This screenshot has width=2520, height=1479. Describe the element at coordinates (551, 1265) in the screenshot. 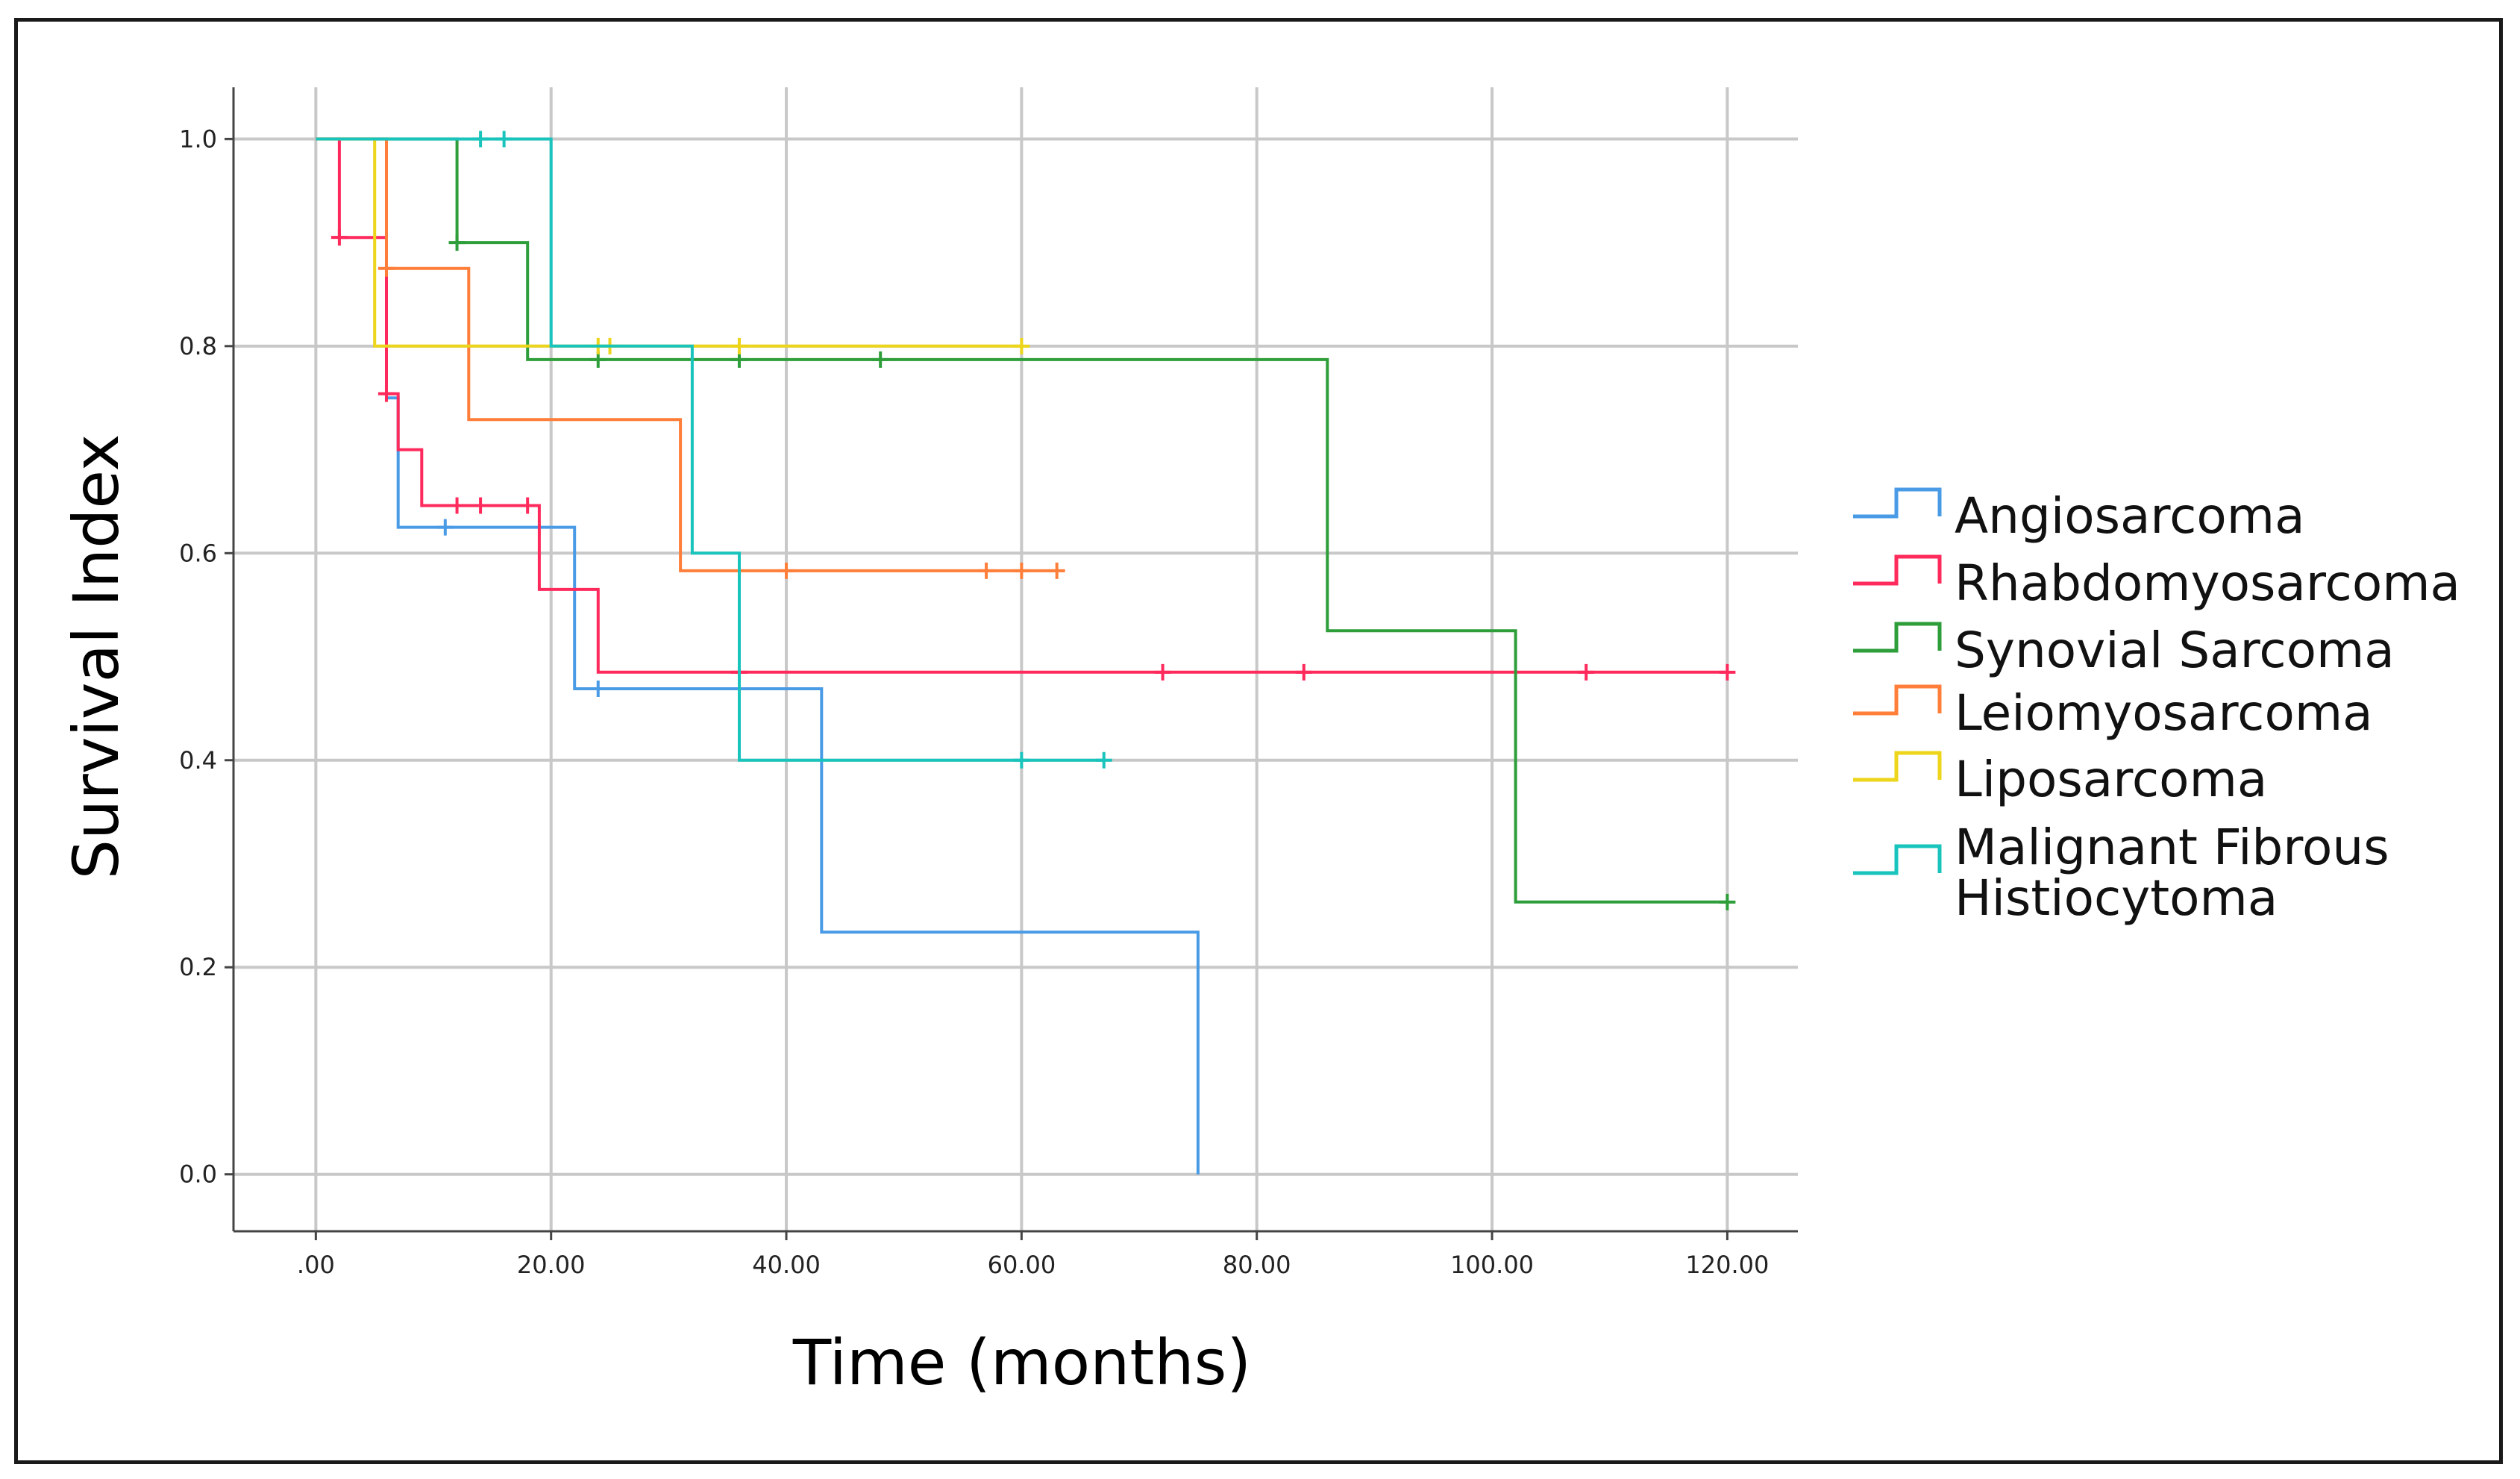

I see `x-tick-label: 20.00` at that location.